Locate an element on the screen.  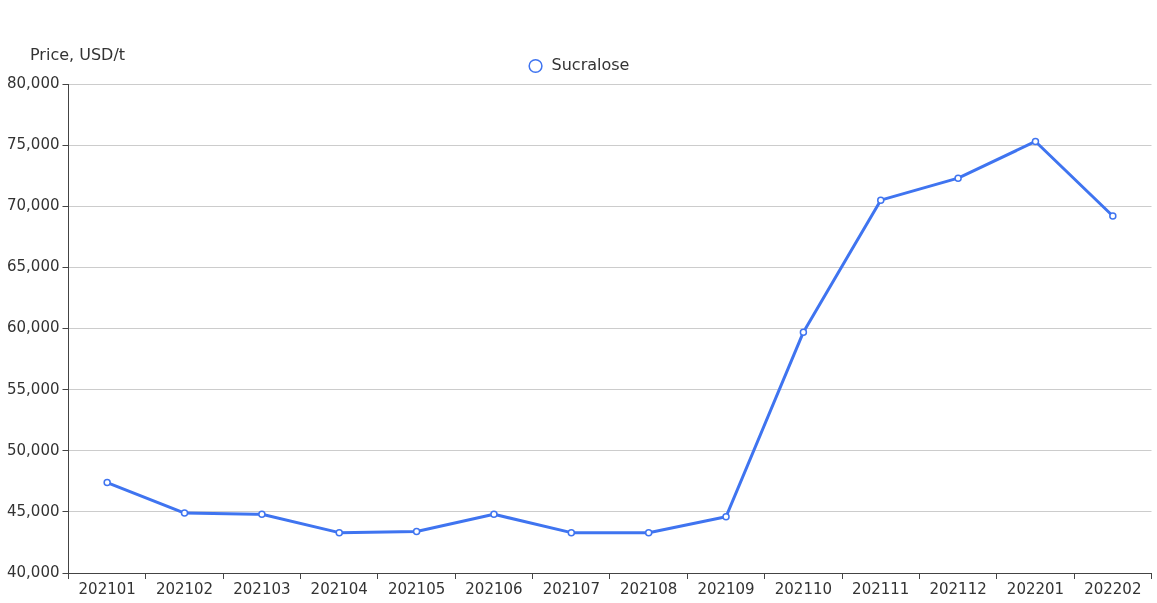
x-tick-label: 202104 is located at coordinates (339, 588).